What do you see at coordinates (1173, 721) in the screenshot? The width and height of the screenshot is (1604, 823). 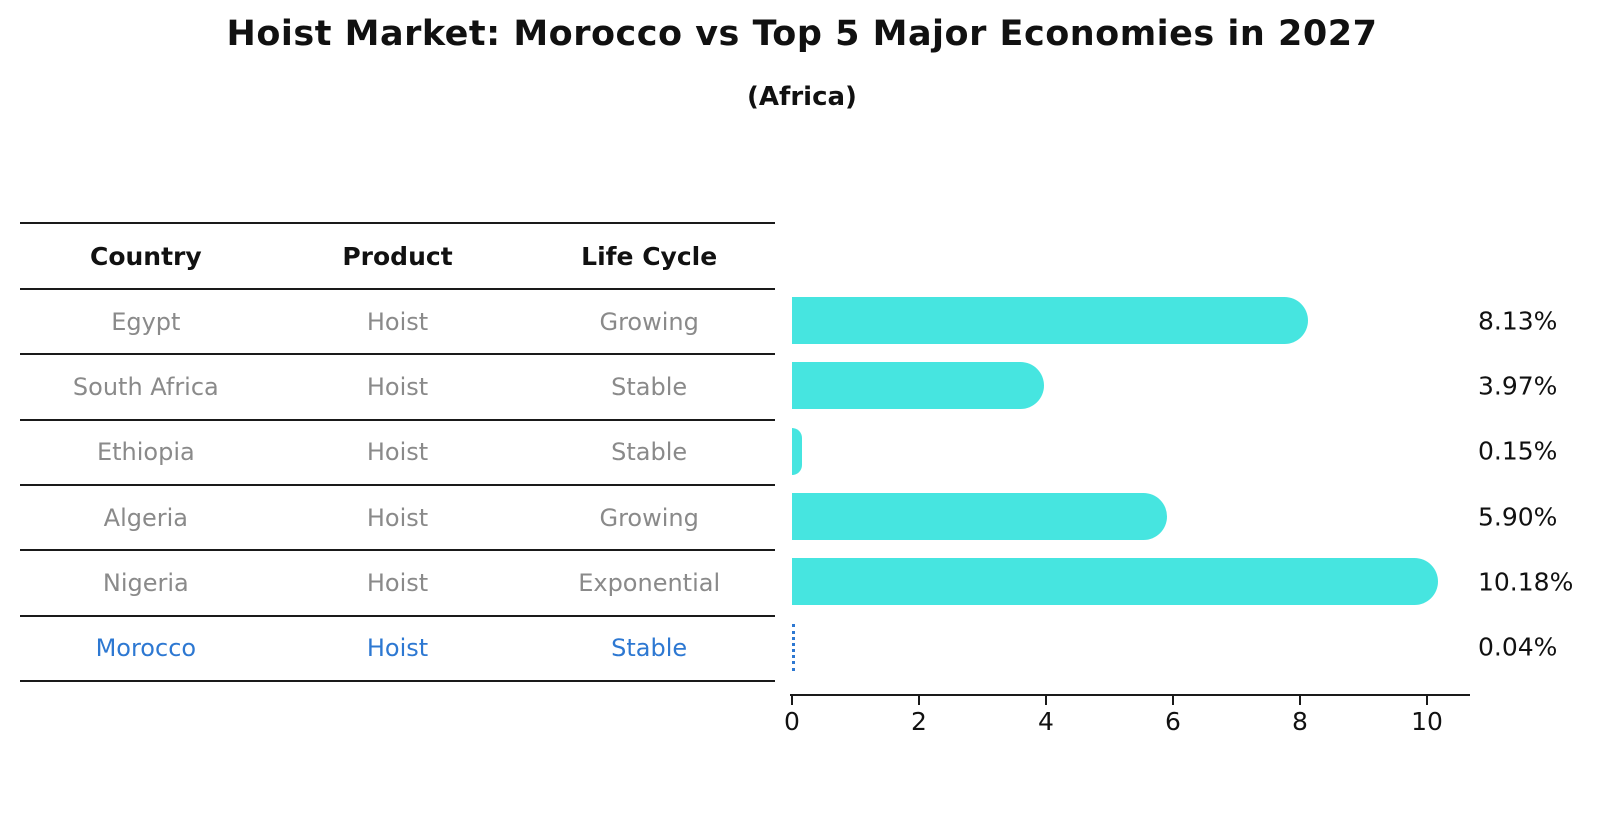 I see `x-tick-label: 6` at bounding box center [1173, 721].